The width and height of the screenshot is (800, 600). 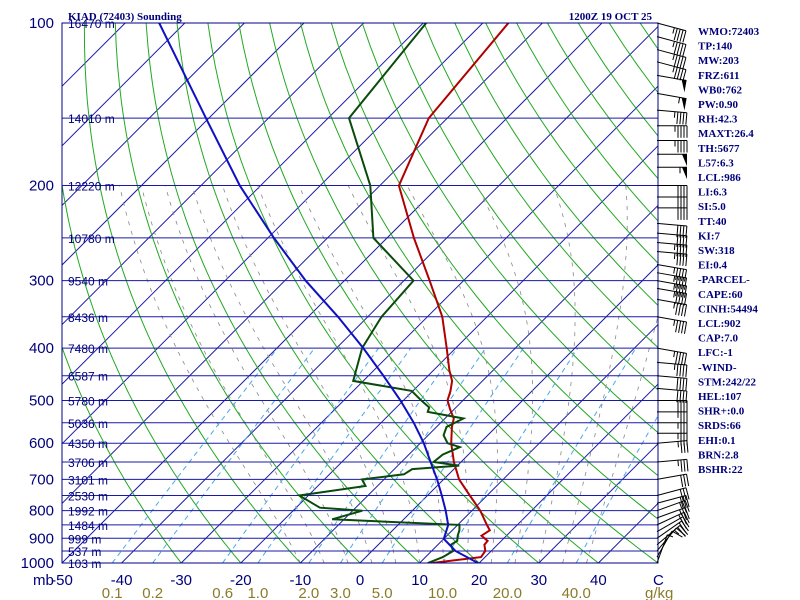 I want to click on height-label: 103 m, so click(x=84, y=564).